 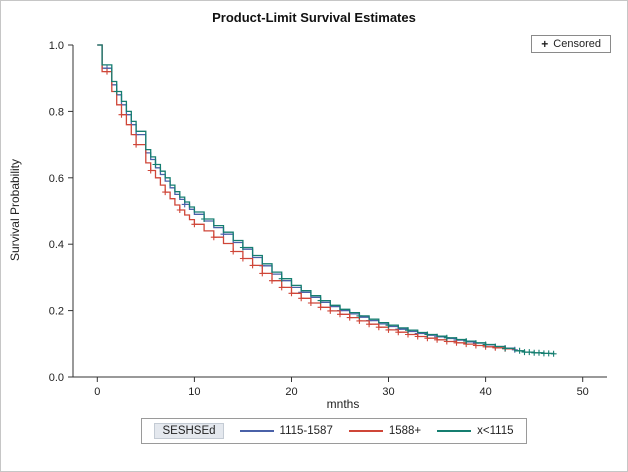 What do you see at coordinates (56, 46) in the screenshot?
I see `y-tick-label: 1.0` at bounding box center [56, 46].